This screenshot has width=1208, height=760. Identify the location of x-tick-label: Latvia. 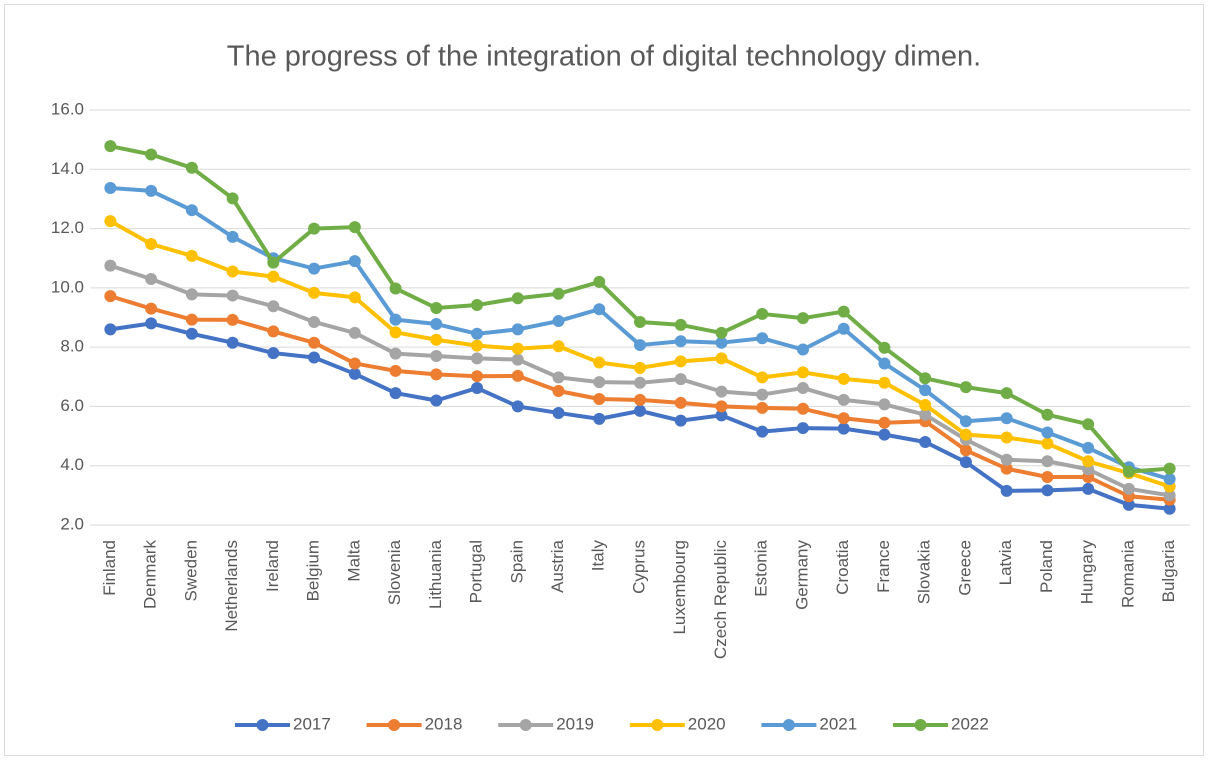
(1005, 562).